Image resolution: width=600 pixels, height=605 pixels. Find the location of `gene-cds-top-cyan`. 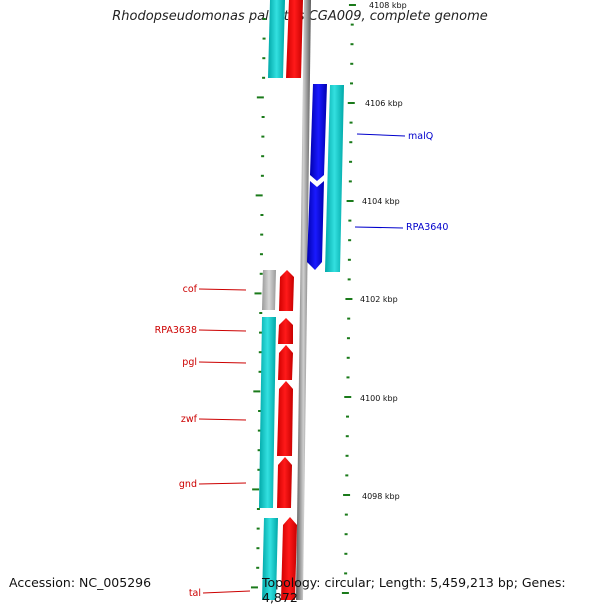

gene-cds-top-cyan is located at coordinates (276, 39).